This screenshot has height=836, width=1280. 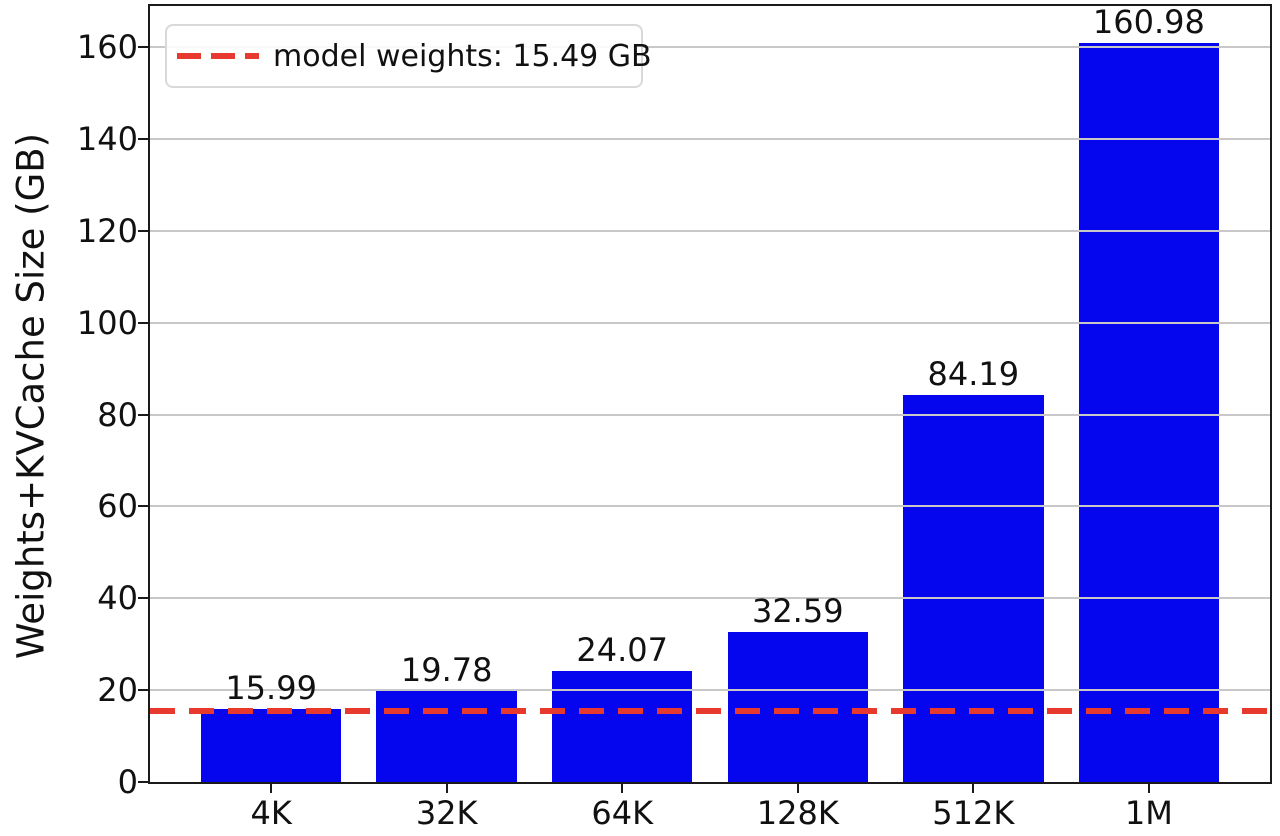 I want to click on gridline-y140, so click(x=710, y=139).